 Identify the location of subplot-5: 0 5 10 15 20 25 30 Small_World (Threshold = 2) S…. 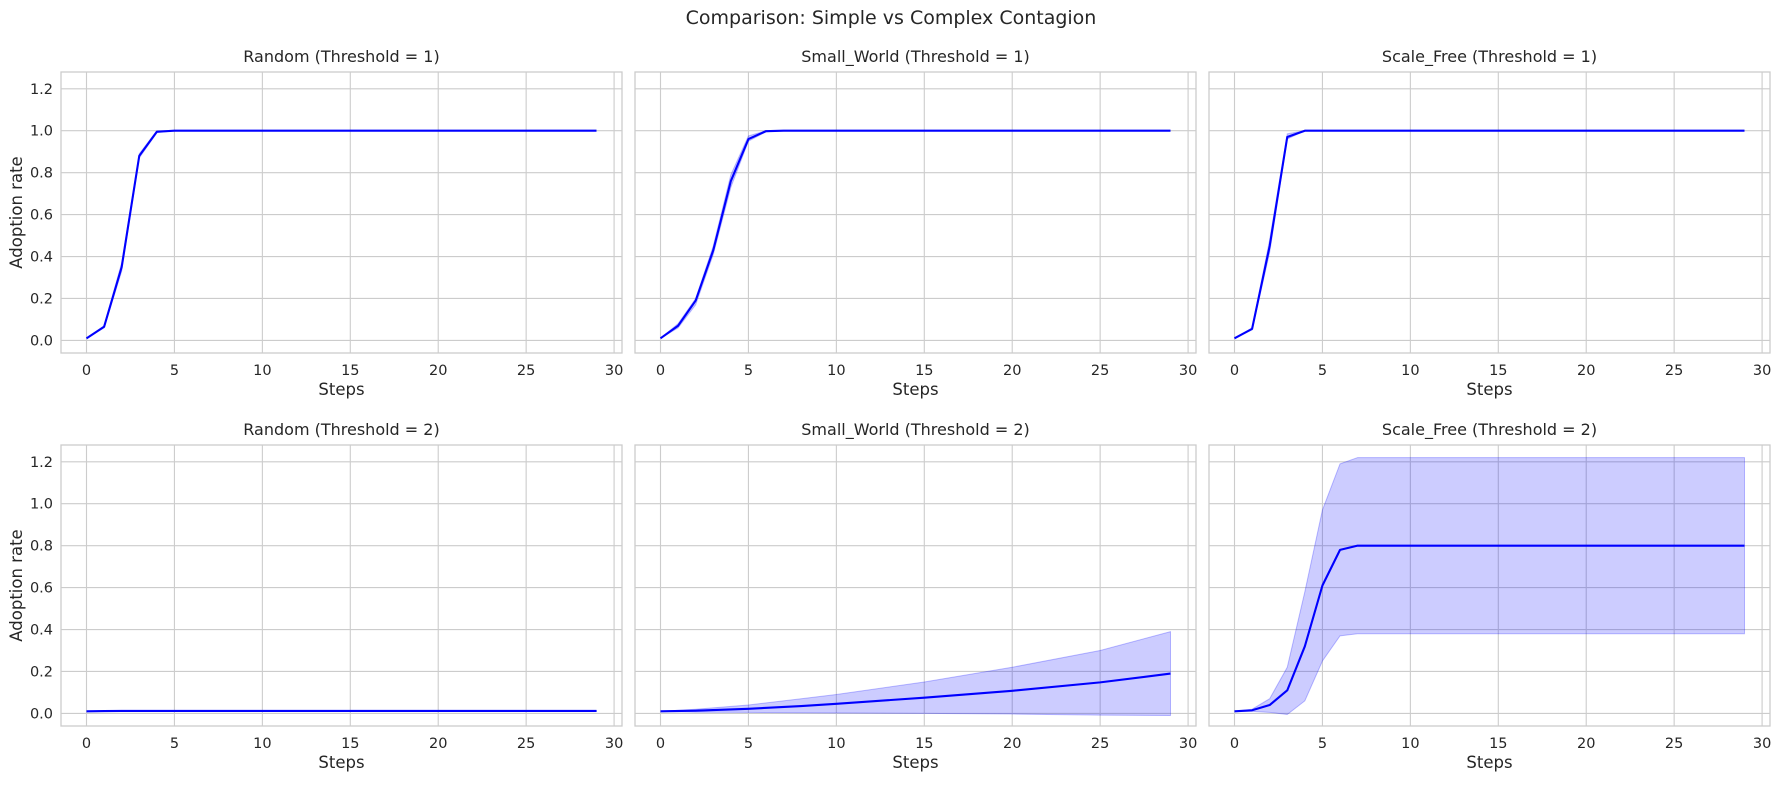
(915, 596).